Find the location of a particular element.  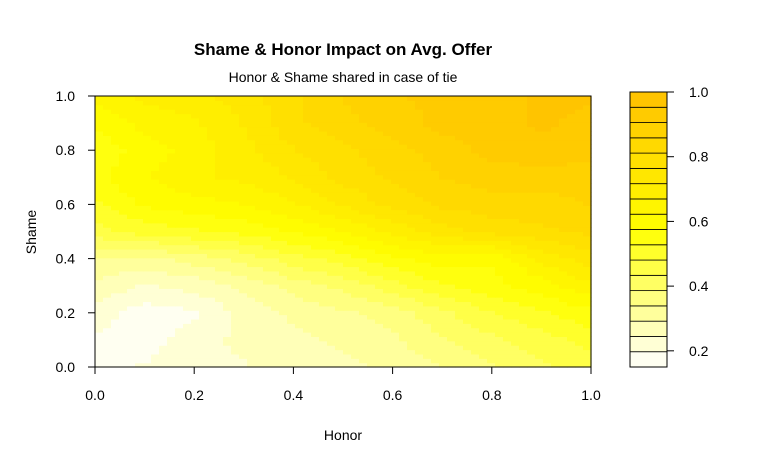

colorbar-level is located at coordinates (648, 237).